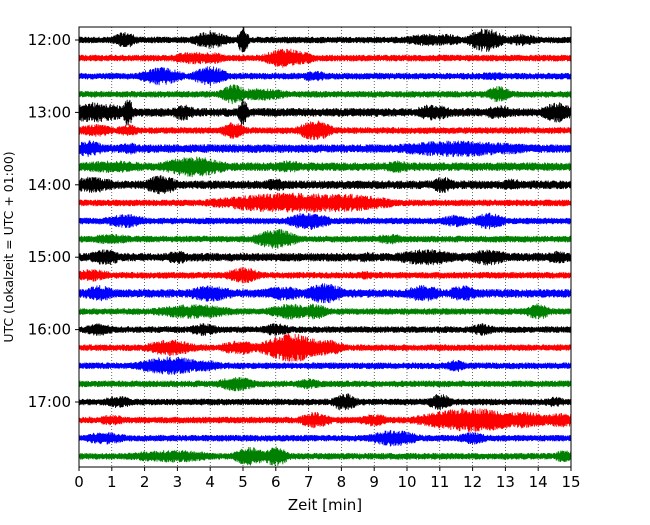 This screenshot has width=650, height=525. What do you see at coordinates (49, 330) in the screenshot?
I see `y-tick-label: 16:00` at bounding box center [49, 330].